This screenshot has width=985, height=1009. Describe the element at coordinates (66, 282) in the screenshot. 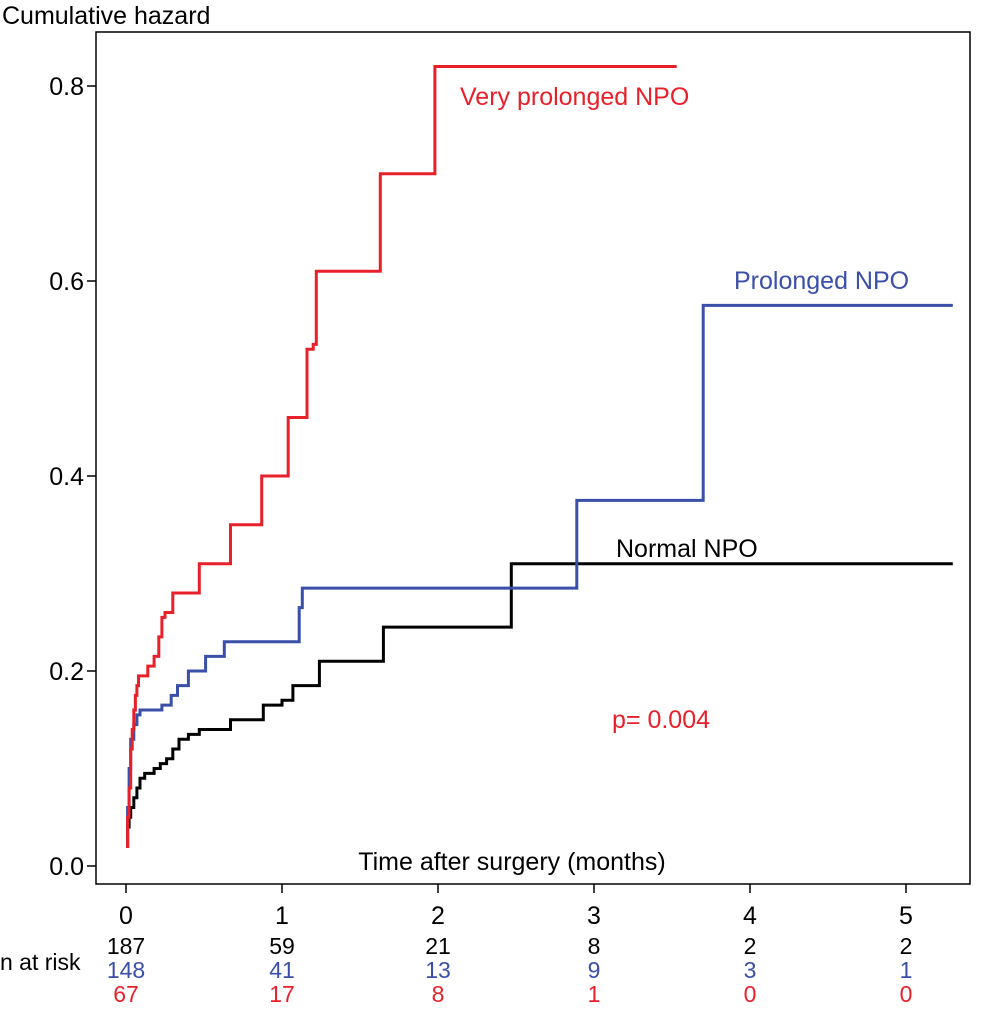

I see `y-tick-label: 0.6` at that location.